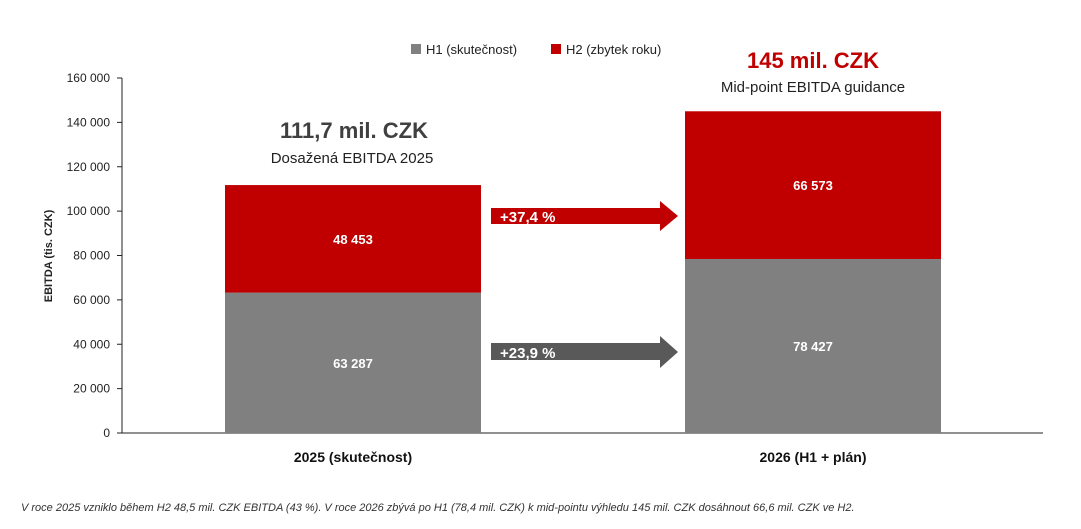 Image resolution: width=1081 pixels, height=529 pixels. I want to click on data-label-2025-h1: 63 287, so click(353, 363).